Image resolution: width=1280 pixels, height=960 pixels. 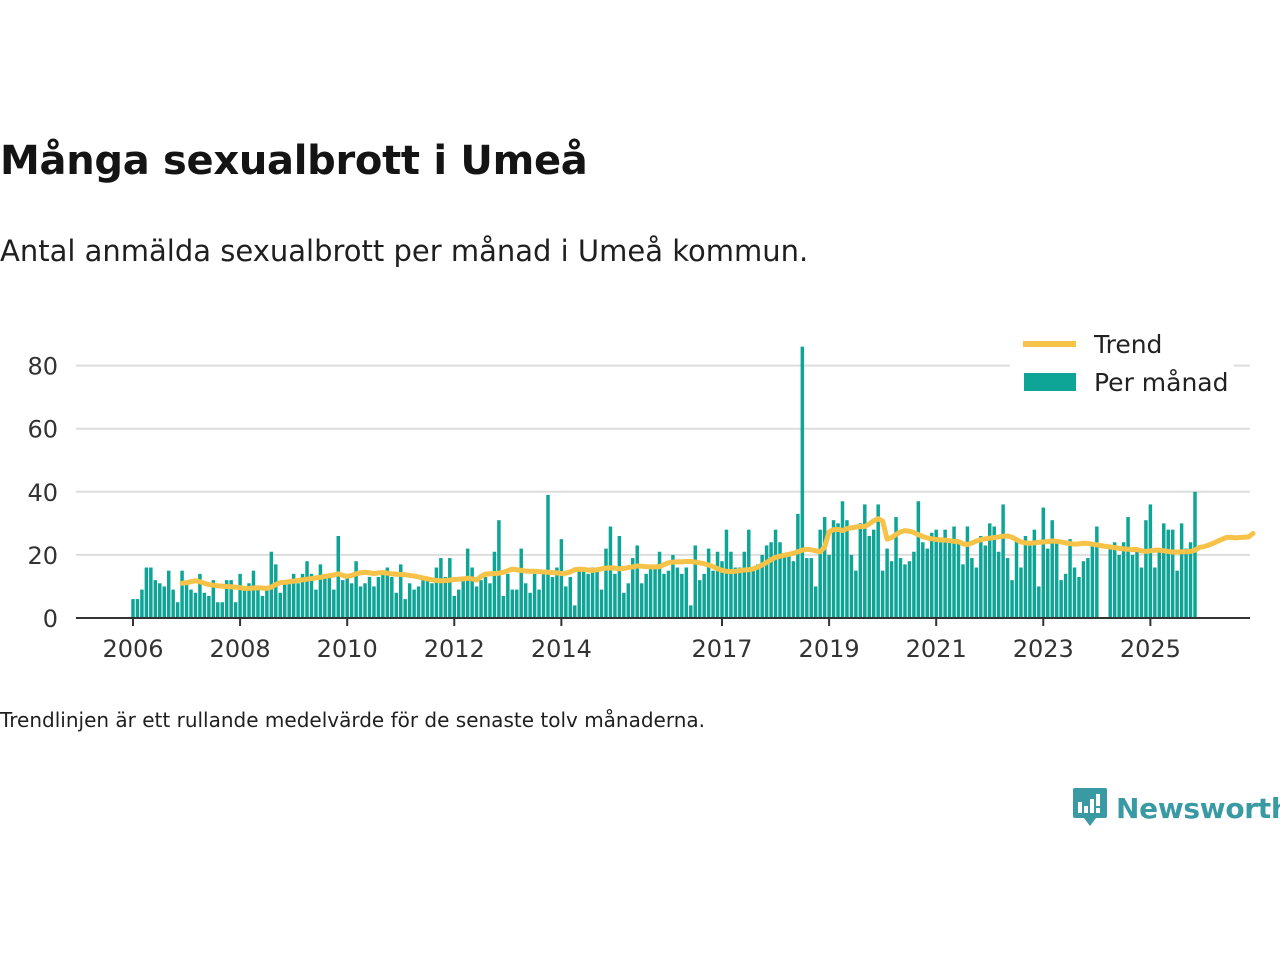 I want to click on trend-line, so click(x=717, y=553).